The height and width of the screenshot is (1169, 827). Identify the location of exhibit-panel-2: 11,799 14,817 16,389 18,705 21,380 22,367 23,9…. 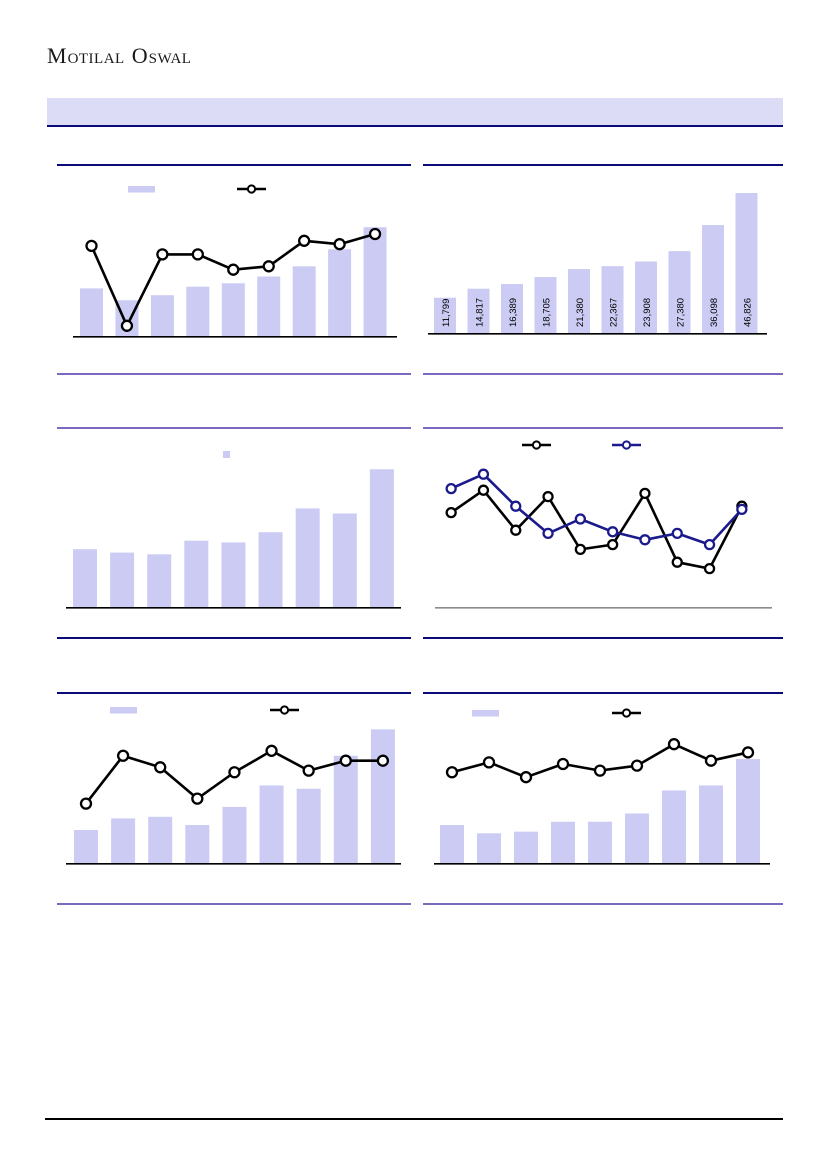
(603, 269).